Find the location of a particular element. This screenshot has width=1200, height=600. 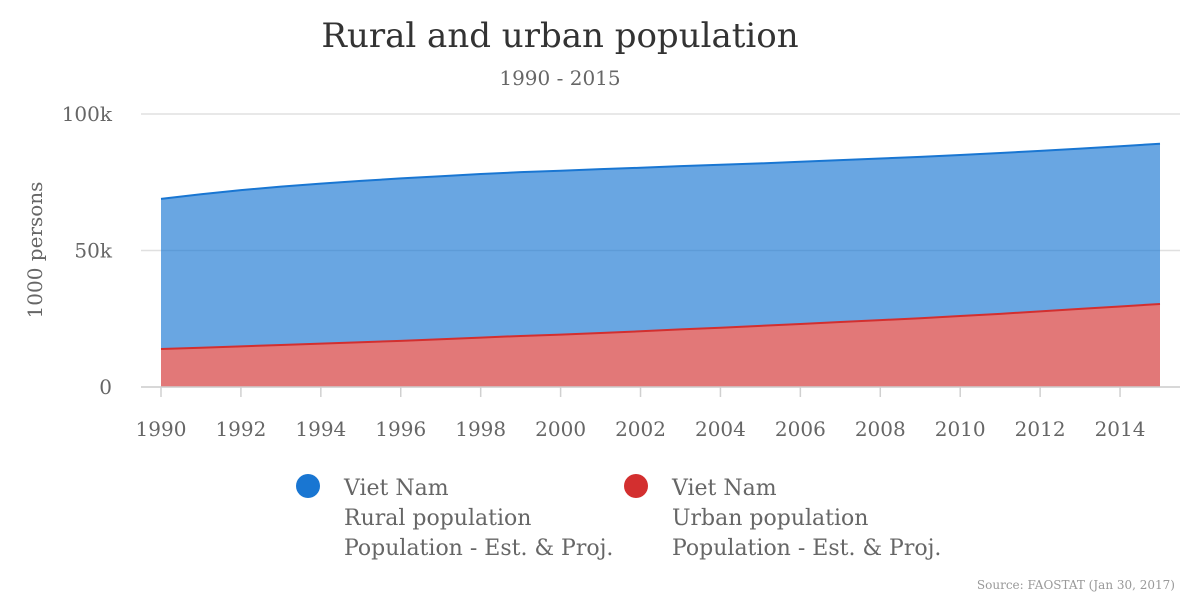

y-tick-label: 100k is located at coordinates (87, 114).